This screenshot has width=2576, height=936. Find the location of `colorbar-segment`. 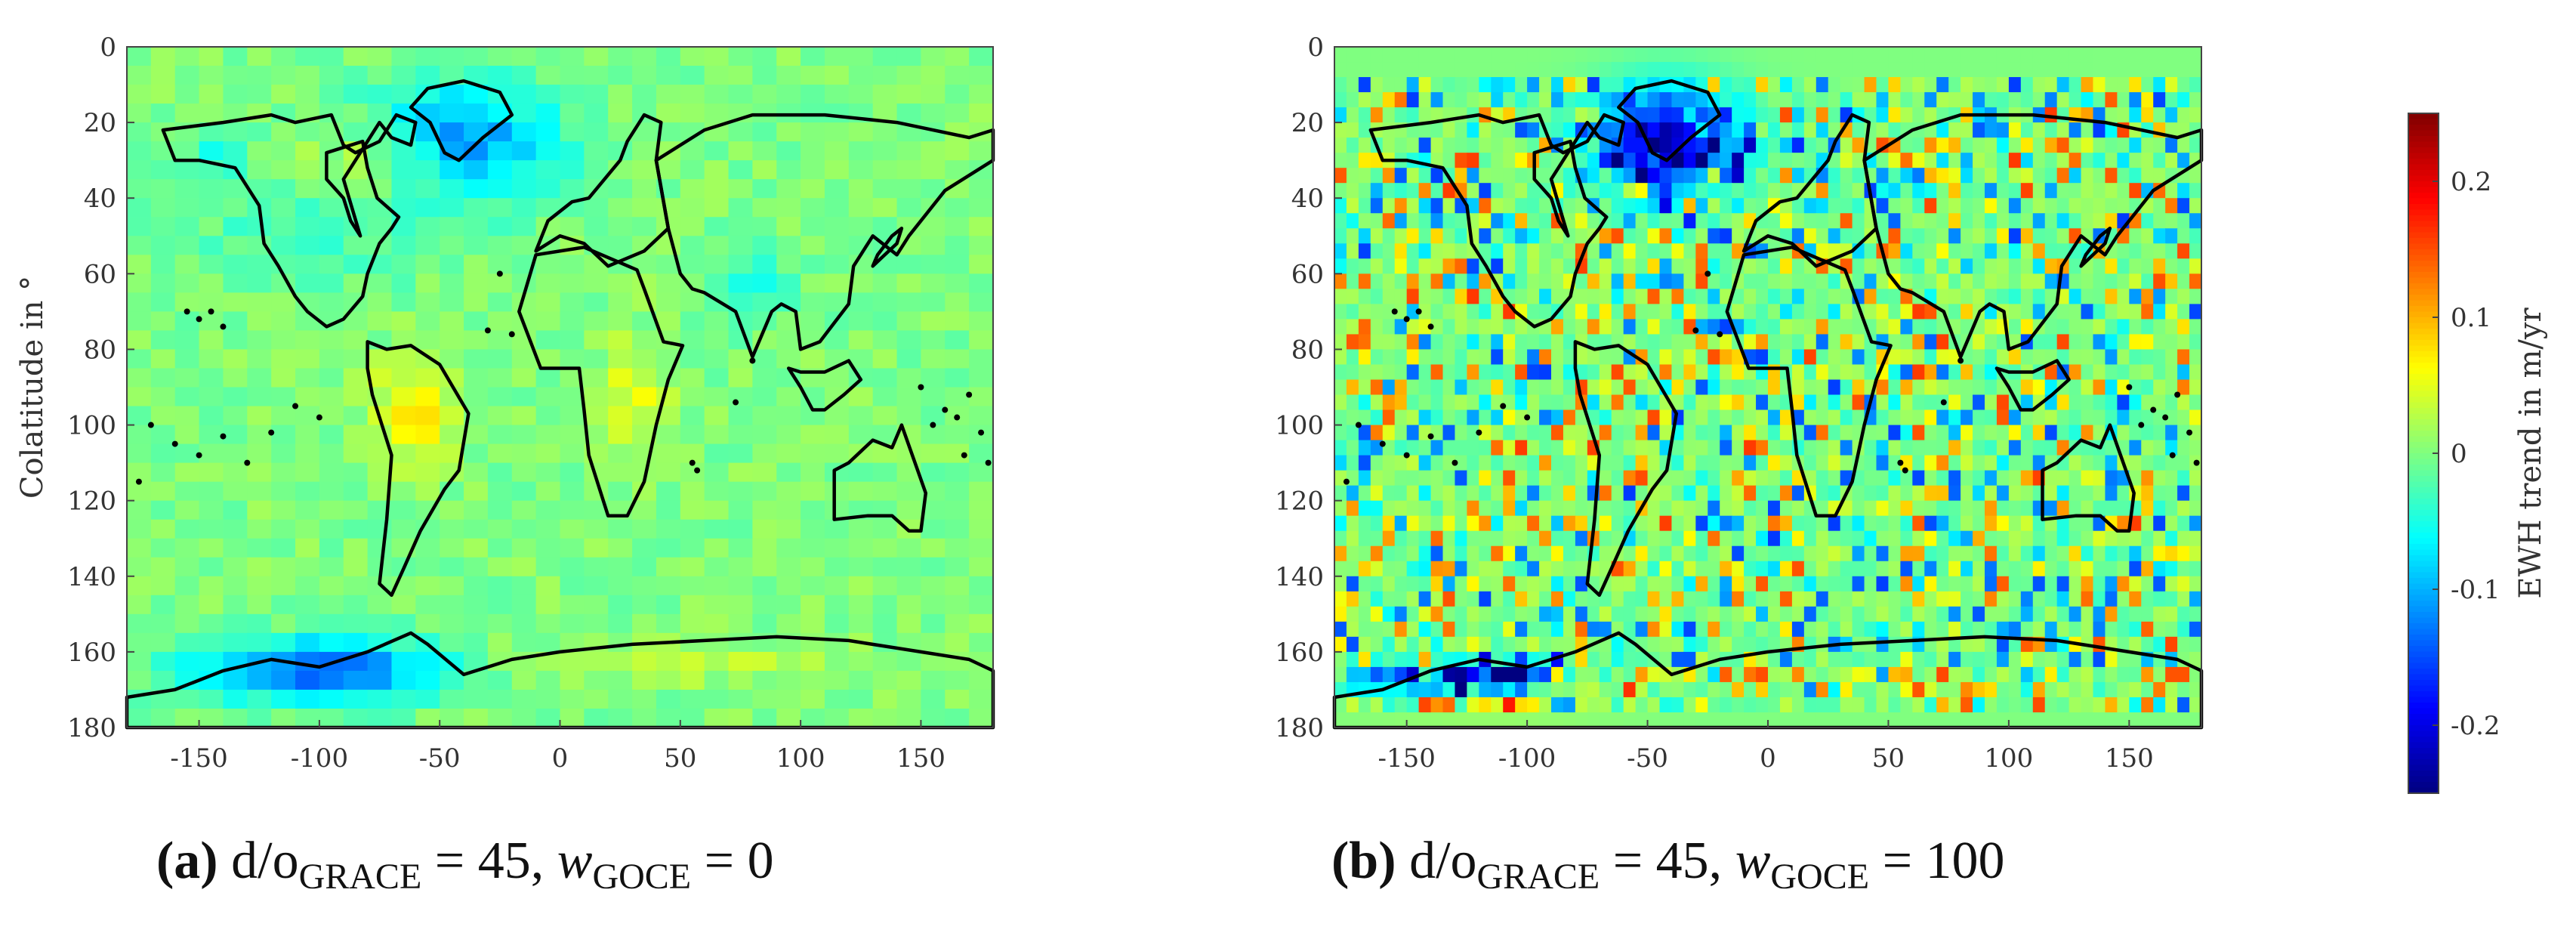

colorbar-segment is located at coordinates (2423, 513).